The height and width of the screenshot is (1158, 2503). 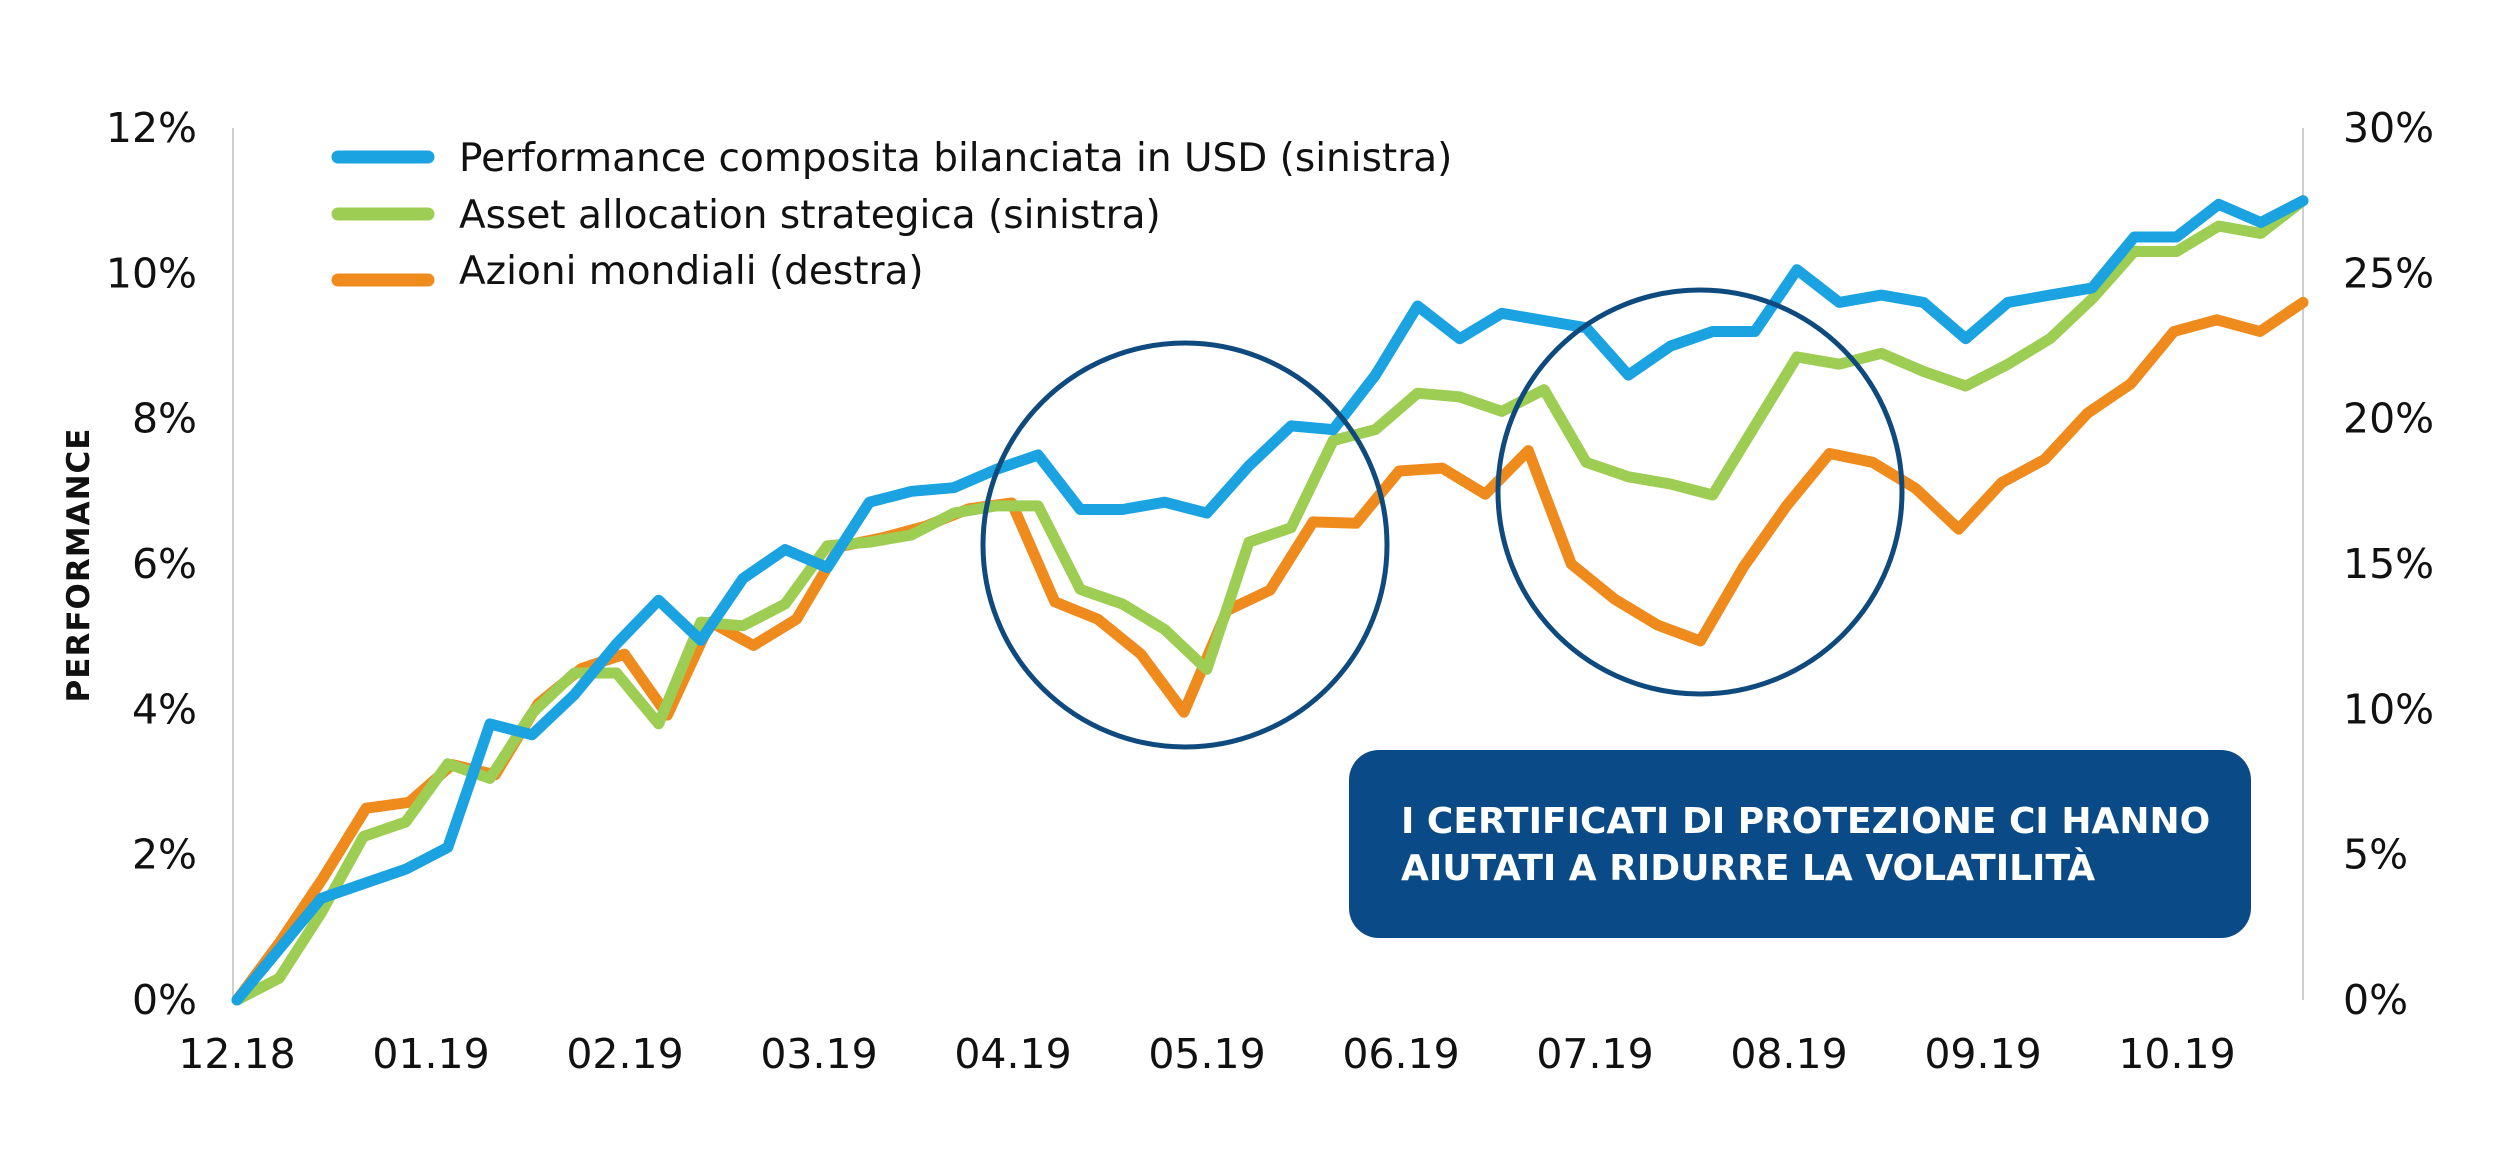 I want to click on highlight-circle-may, so click(x=1185, y=545).